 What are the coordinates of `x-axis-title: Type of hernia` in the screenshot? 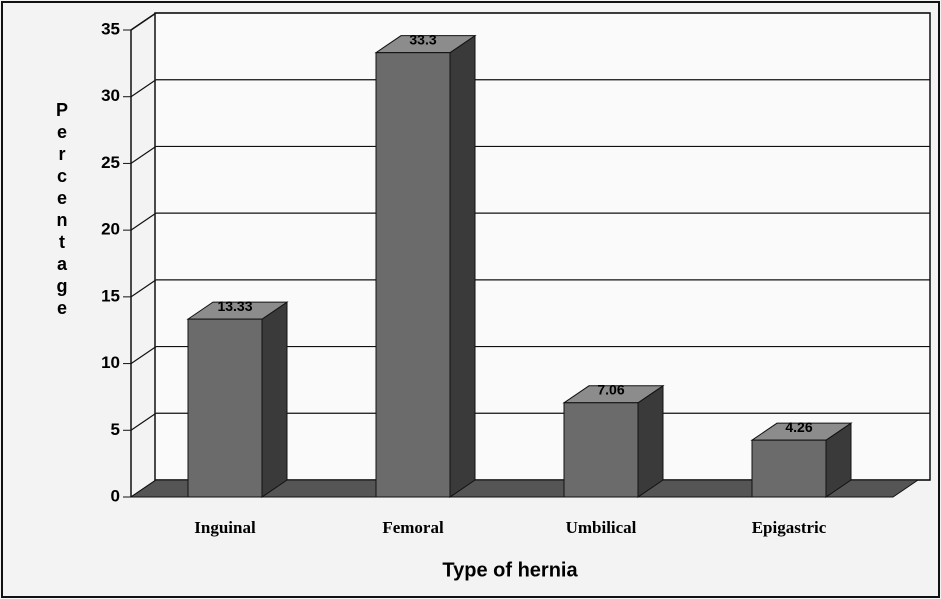 It's located at (510, 570).